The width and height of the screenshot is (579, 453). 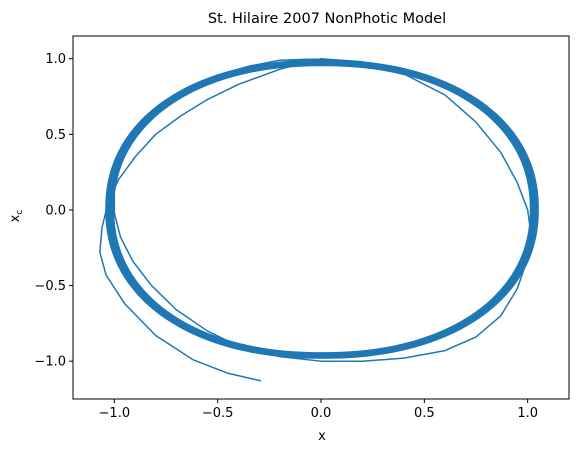 What do you see at coordinates (20, 212) in the screenshot?
I see `y-axis-label-subscript: c` at bounding box center [20, 212].